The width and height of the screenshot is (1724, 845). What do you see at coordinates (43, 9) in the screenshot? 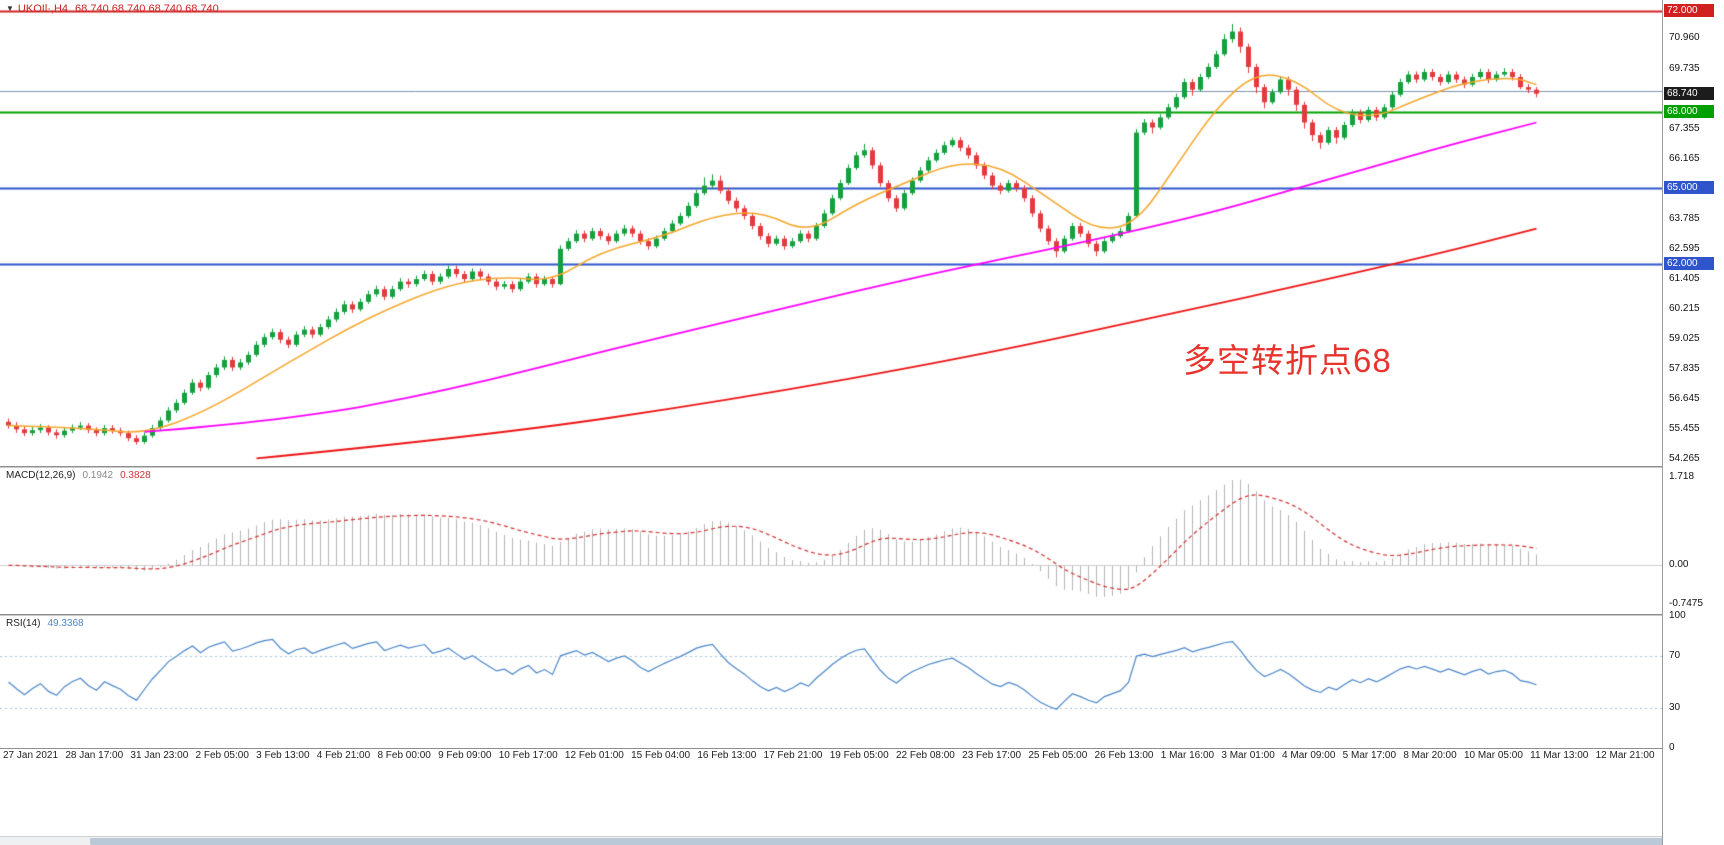
I see `symbol-timeframe-label: UKOIl·,H4` at bounding box center [43, 9].